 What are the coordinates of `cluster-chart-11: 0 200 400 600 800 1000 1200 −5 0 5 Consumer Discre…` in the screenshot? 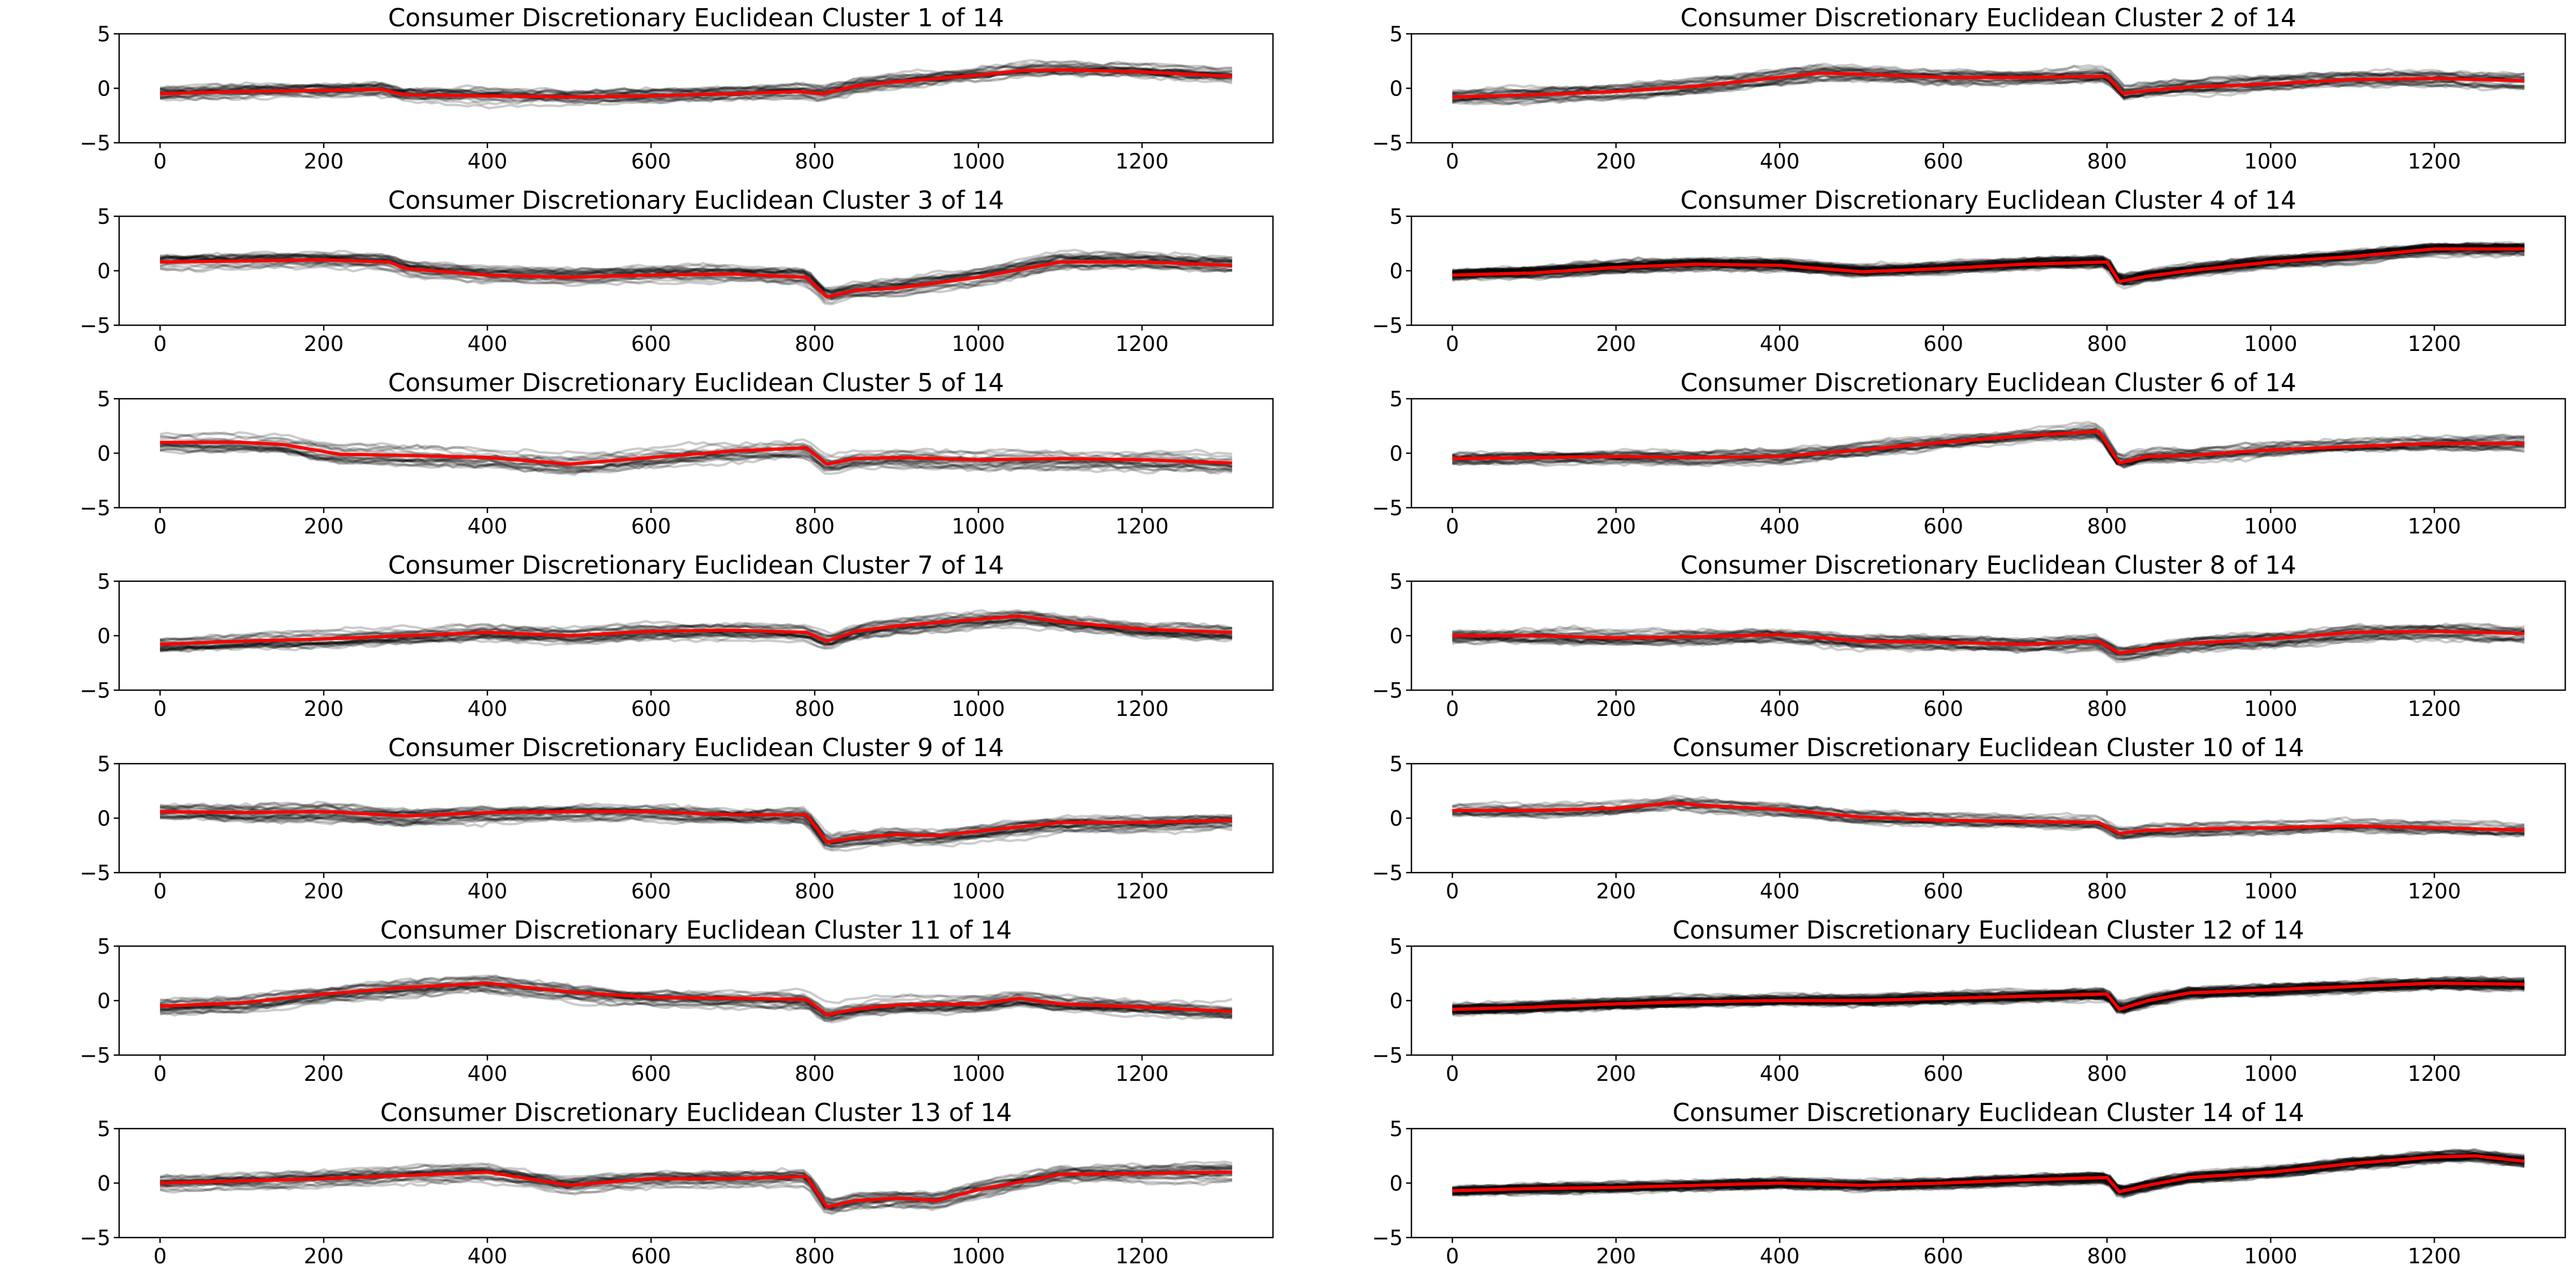 It's located at (677, 1001).